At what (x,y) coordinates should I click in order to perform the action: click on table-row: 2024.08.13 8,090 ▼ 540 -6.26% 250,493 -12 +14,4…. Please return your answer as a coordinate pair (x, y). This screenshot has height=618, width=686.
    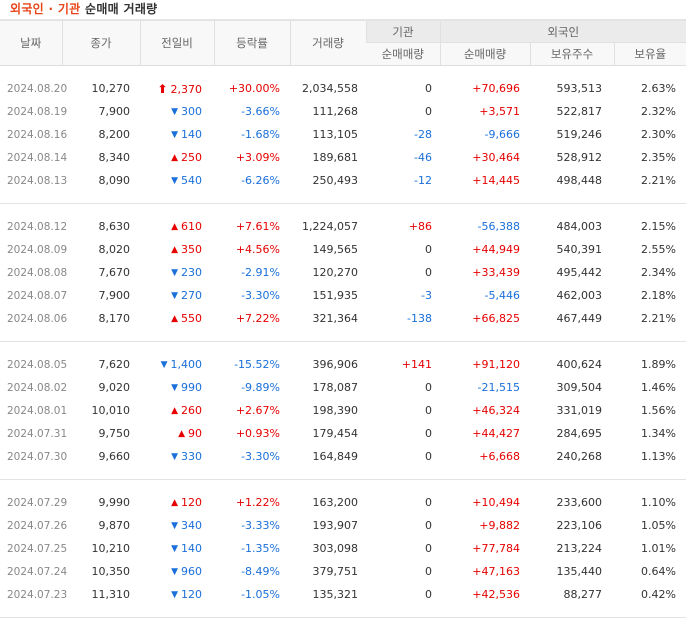
    Looking at the image, I should click on (343, 180).